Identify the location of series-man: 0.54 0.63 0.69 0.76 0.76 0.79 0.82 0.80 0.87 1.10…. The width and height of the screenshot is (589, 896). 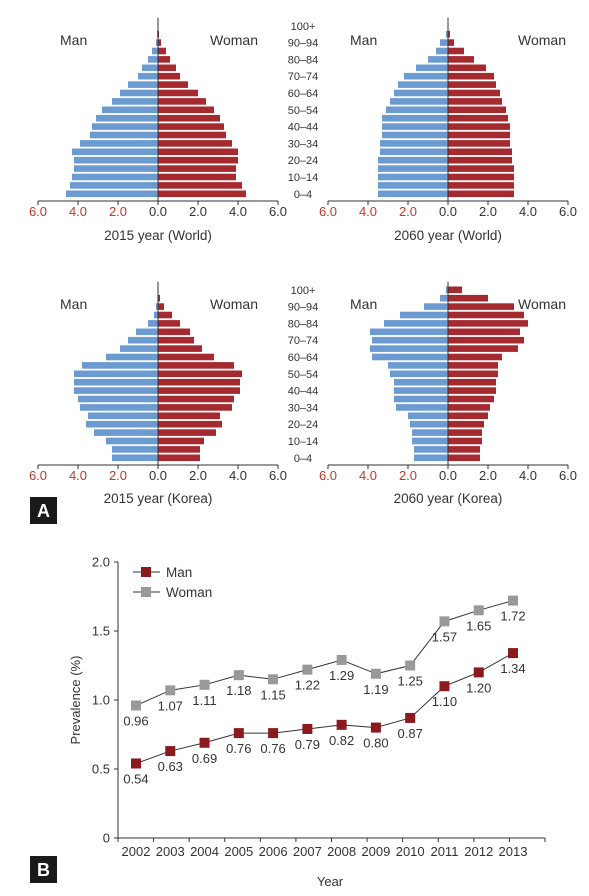
(324, 717).